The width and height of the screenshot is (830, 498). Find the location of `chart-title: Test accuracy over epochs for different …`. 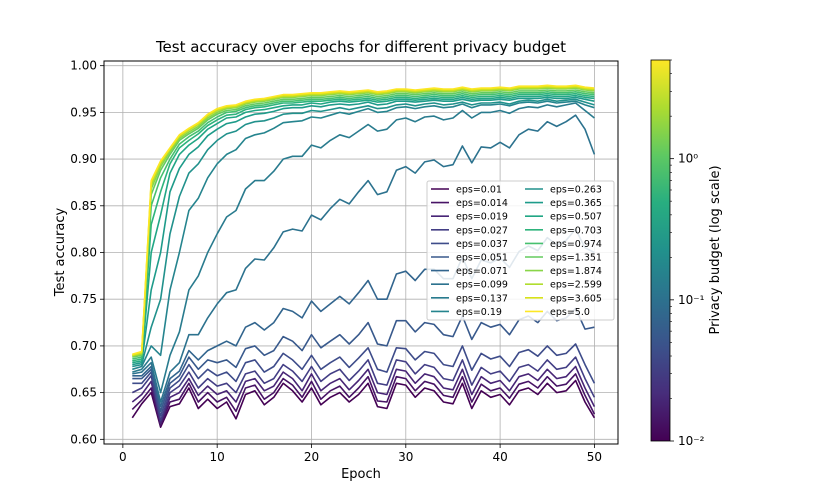

chart-title: Test accuracy over epochs for different … is located at coordinates (360, 47).